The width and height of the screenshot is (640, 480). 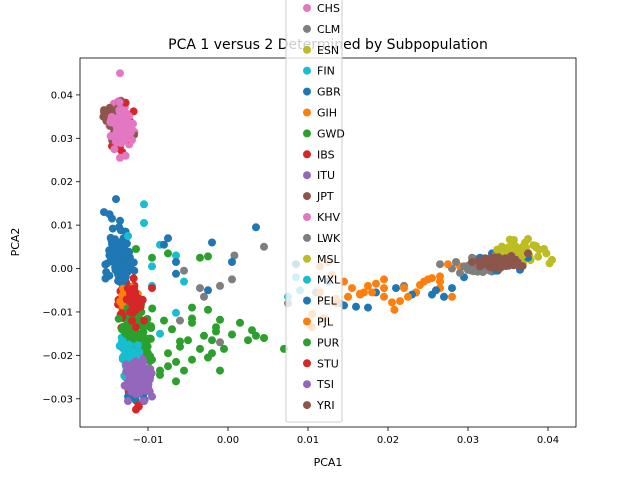 What do you see at coordinates (328, 259) in the screenshot?
I see `legend-label: MSL` at bounding box center [328, 259].